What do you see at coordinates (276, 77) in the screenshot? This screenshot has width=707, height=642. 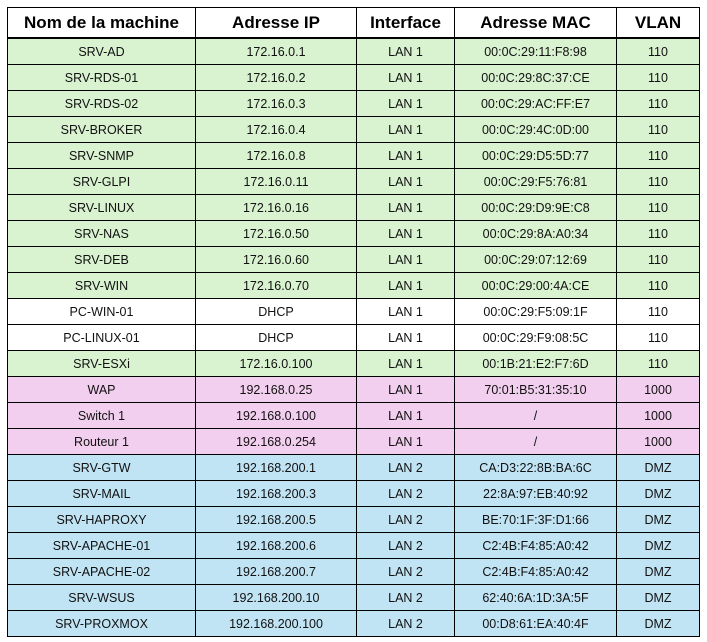 I see `cell-ip-address: 172.16.0.2` at bounding box center [276, 77].